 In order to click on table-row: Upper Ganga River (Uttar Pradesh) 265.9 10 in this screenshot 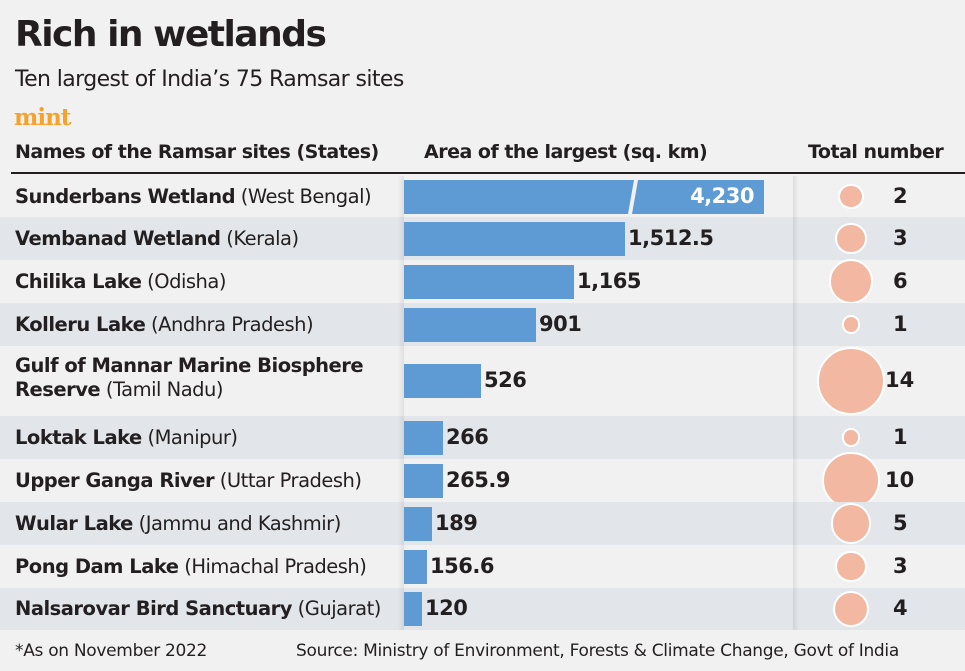, I will do `click(482, 480)`.